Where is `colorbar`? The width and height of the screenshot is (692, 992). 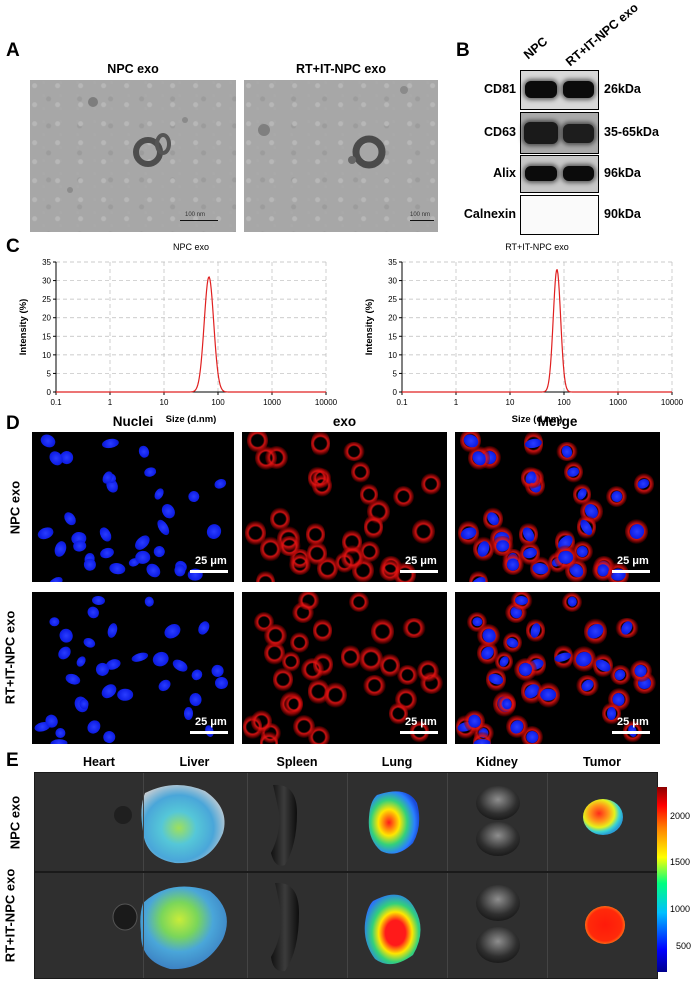 colorbar is located at coordinates (662, 879).